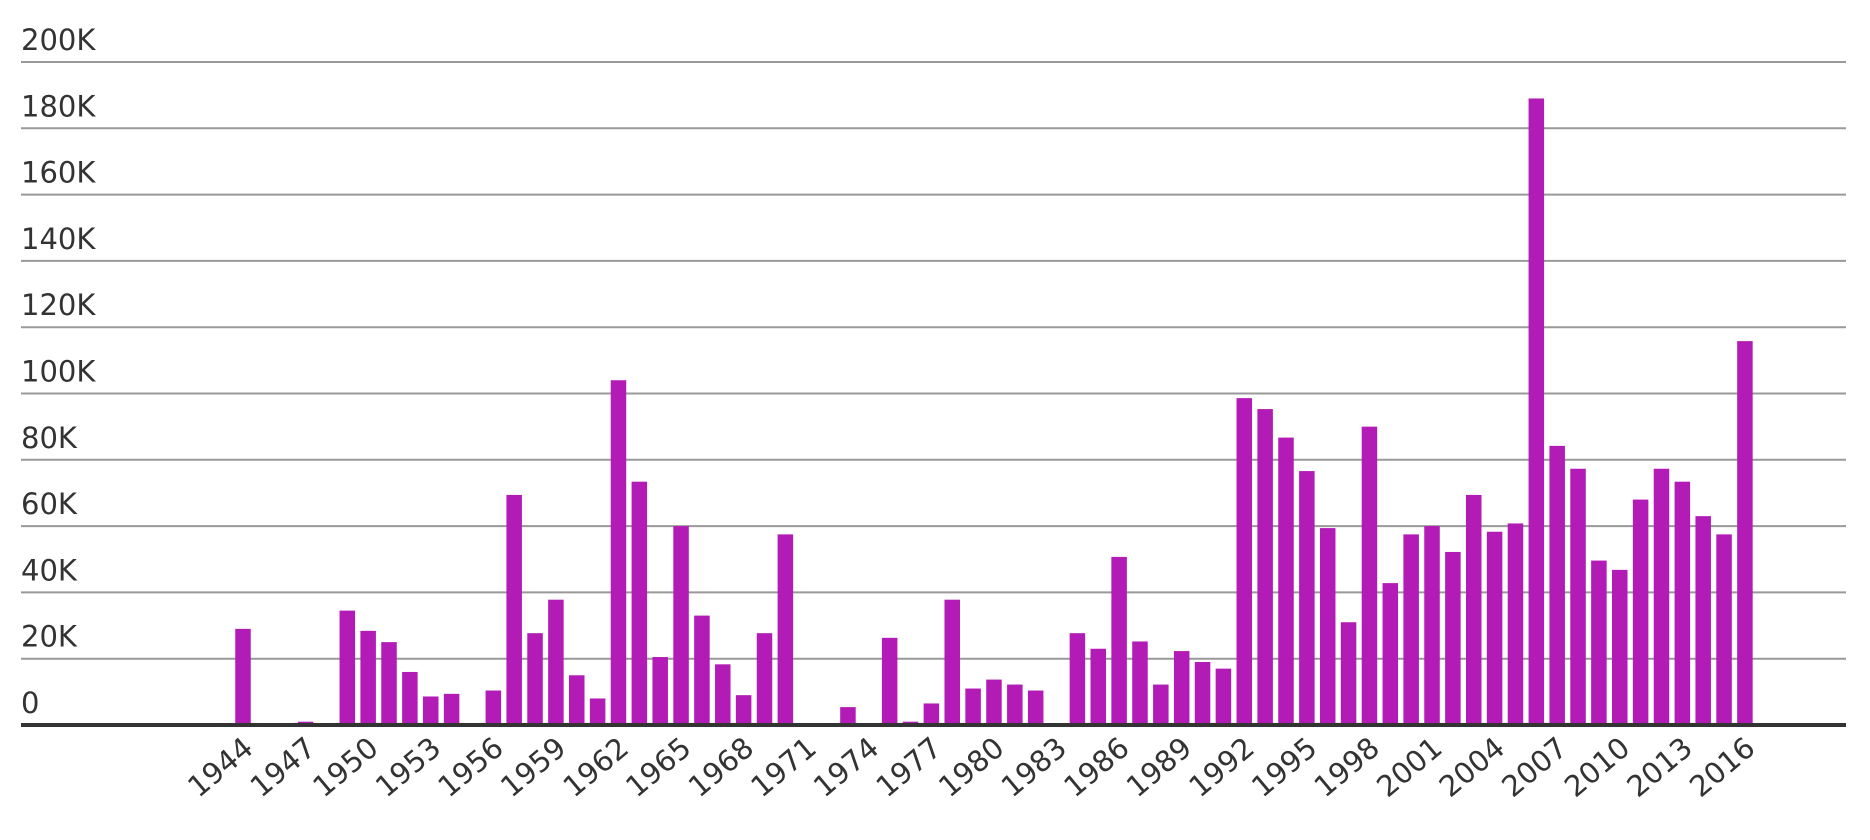 This screenshot has width=1870, height=840. What do you see at coordinates (30, 703) in the screenshot?
I see `y-tick-label: 0` at bounding box center [30, 703].